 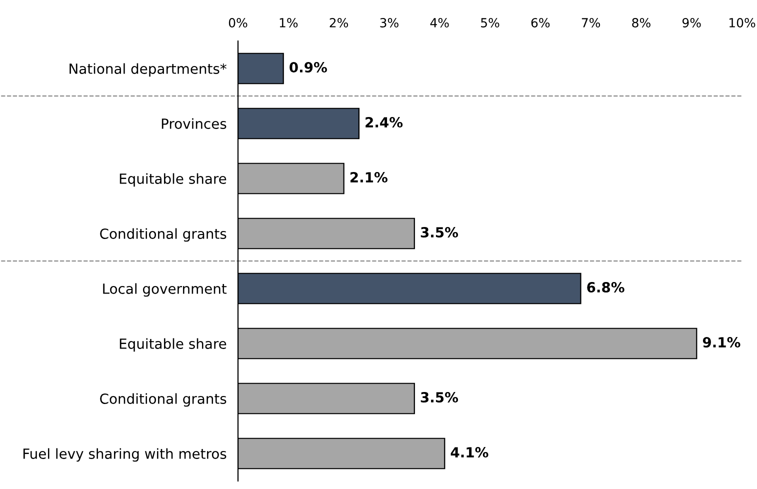 What do you see at coordinates (439, 23) in the screenshot?
I see `x-tick-label: 4%` at bounding box center [439, 23].